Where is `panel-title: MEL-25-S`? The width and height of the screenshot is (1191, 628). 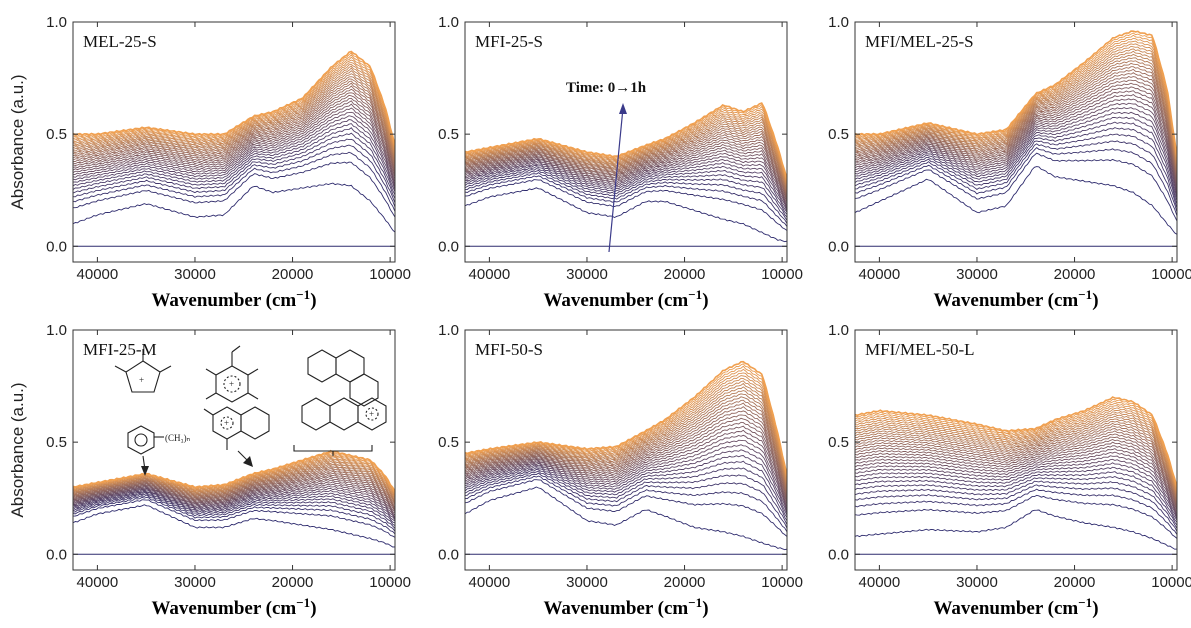 panel-title: MEL-25-S is located at coordinates (120, 41).